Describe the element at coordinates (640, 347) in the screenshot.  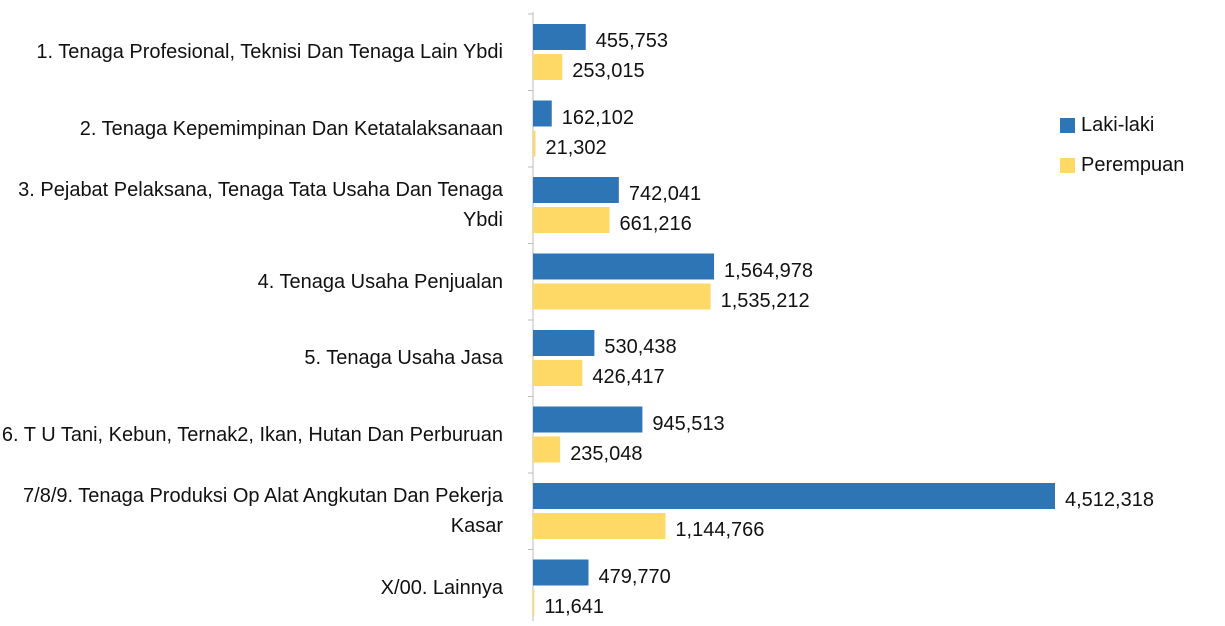
I see `value-label: 530,438` at that location.